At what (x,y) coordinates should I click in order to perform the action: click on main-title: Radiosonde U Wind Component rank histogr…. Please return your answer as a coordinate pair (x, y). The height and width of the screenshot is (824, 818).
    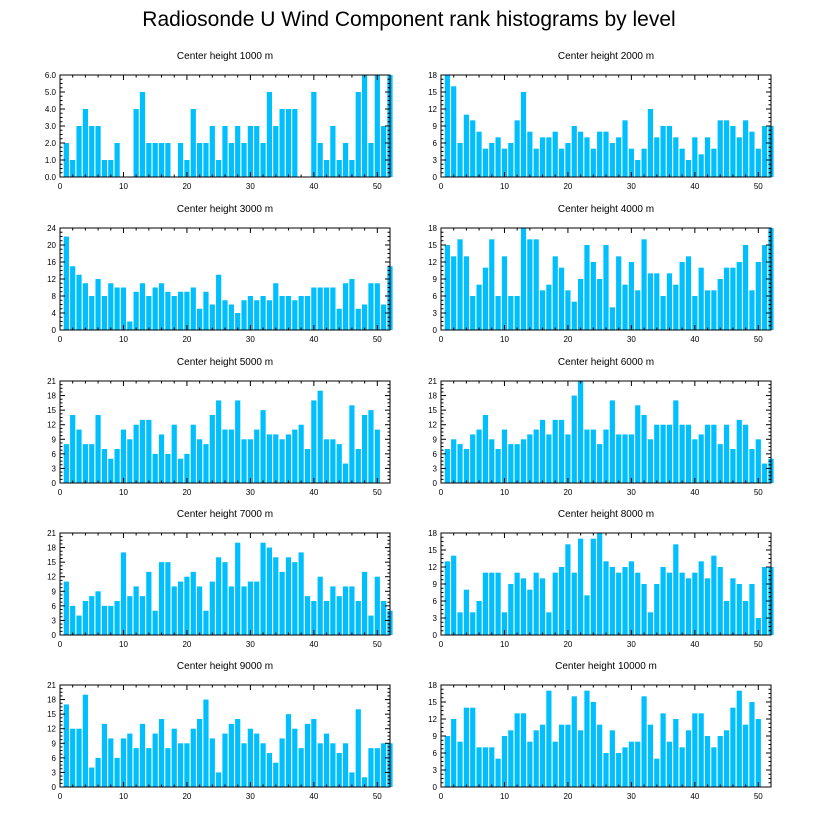
    Looking at the image, I should click on (409, 19).